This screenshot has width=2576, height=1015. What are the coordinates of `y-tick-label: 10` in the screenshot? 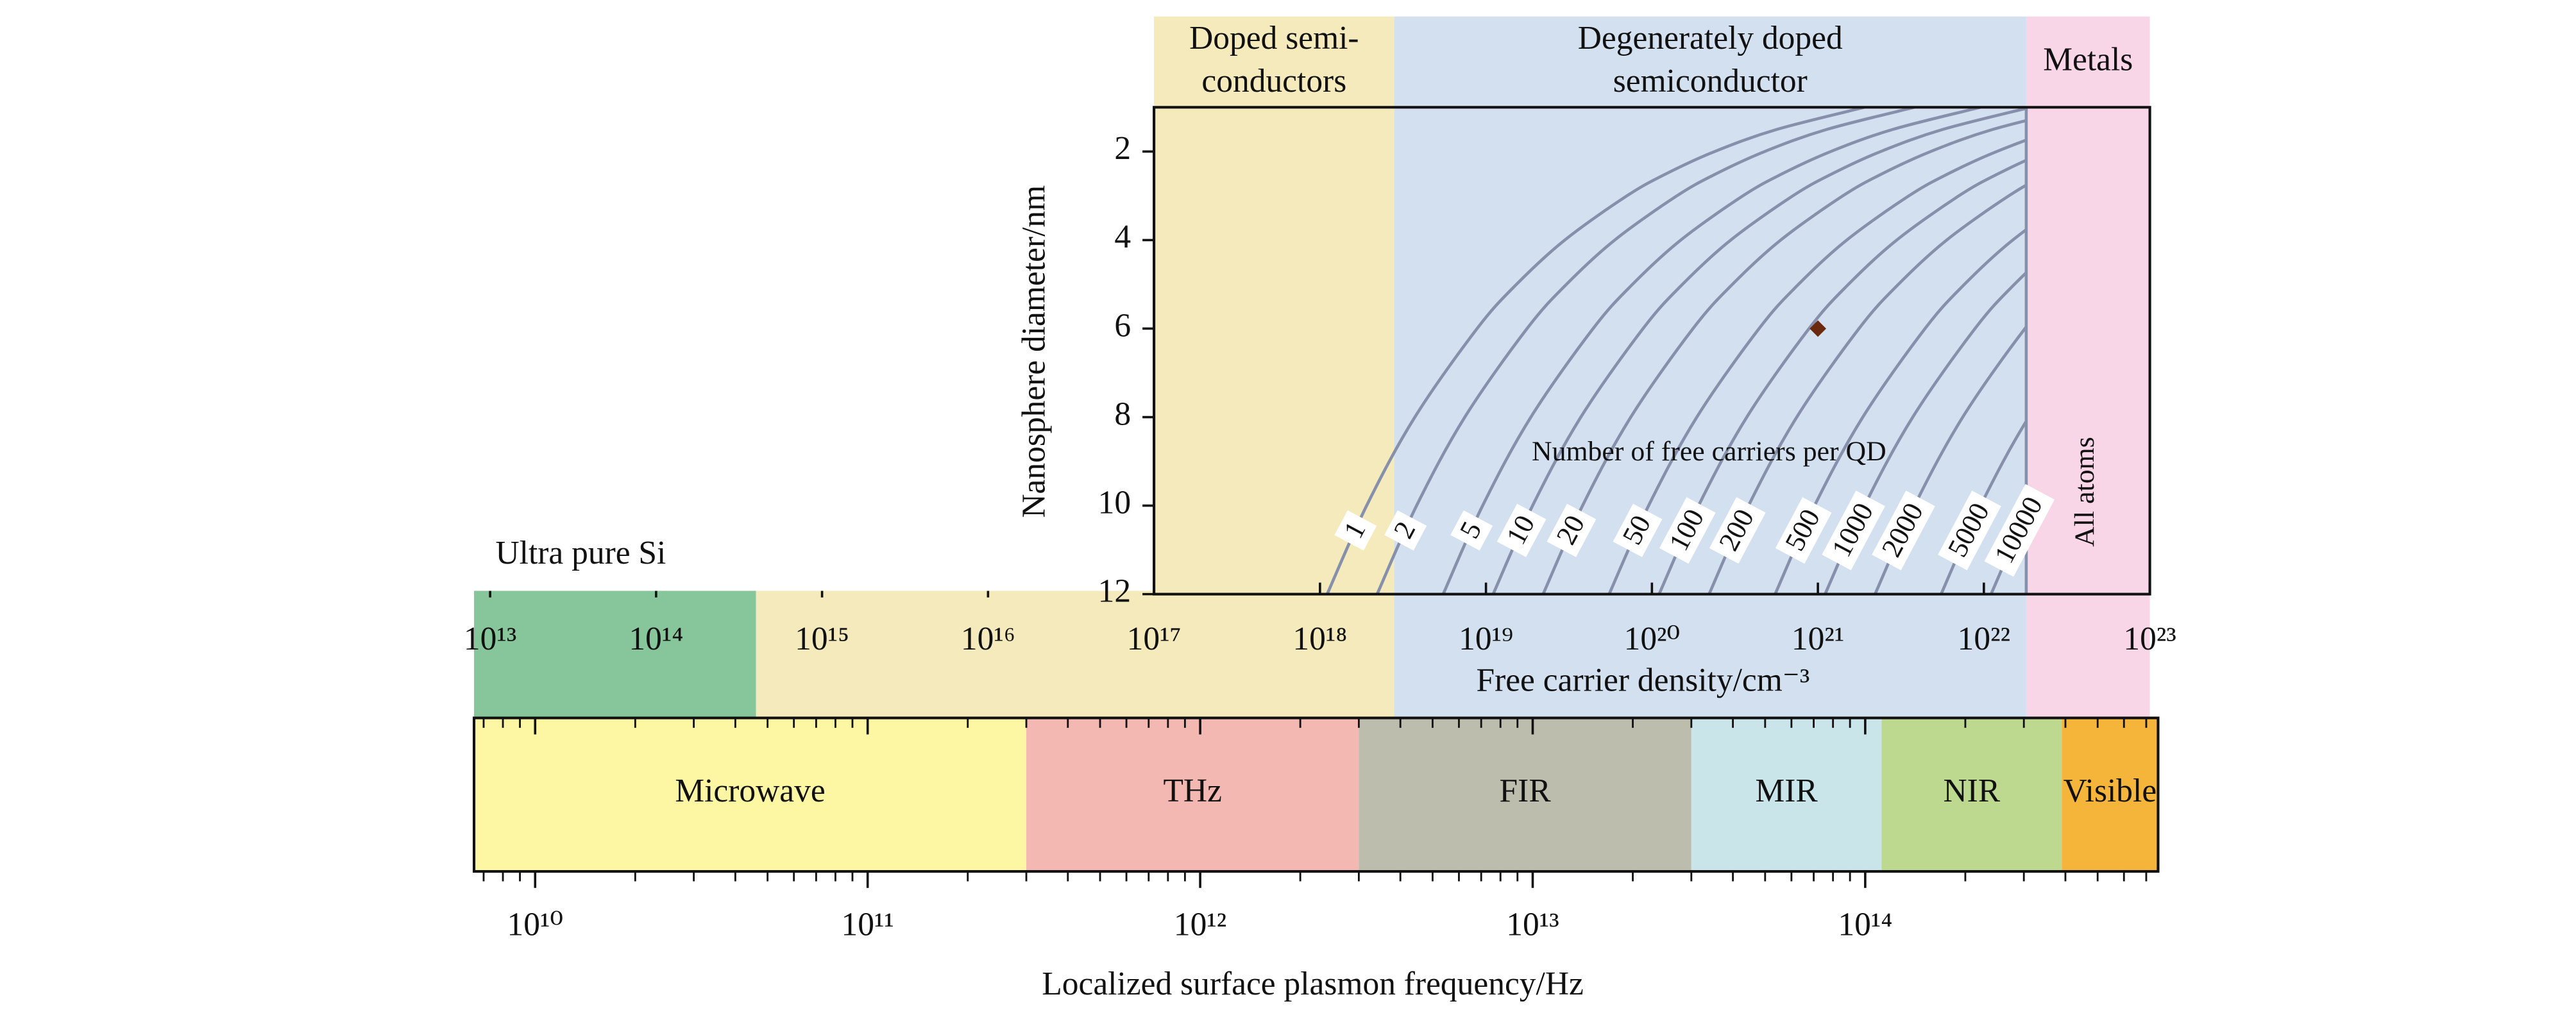 It's located at (1114, 502).